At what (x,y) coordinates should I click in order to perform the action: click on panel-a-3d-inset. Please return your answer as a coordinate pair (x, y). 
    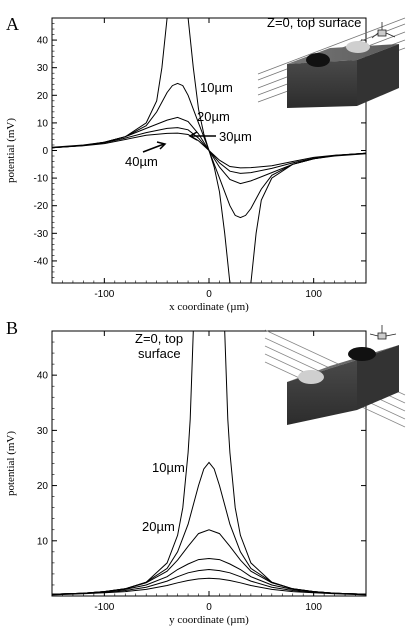
    Looking at the image, I should click on (331, 62).